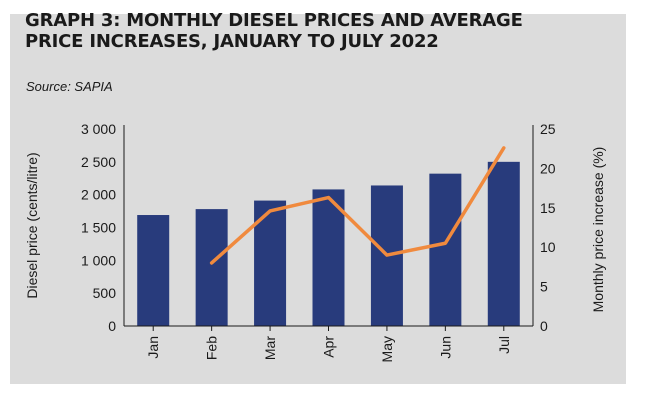 This screenshot has width=645, height=400. Describe the element at coordinates (112, 326) in the screenshot. I see `left-tick-label: 0` at that location.